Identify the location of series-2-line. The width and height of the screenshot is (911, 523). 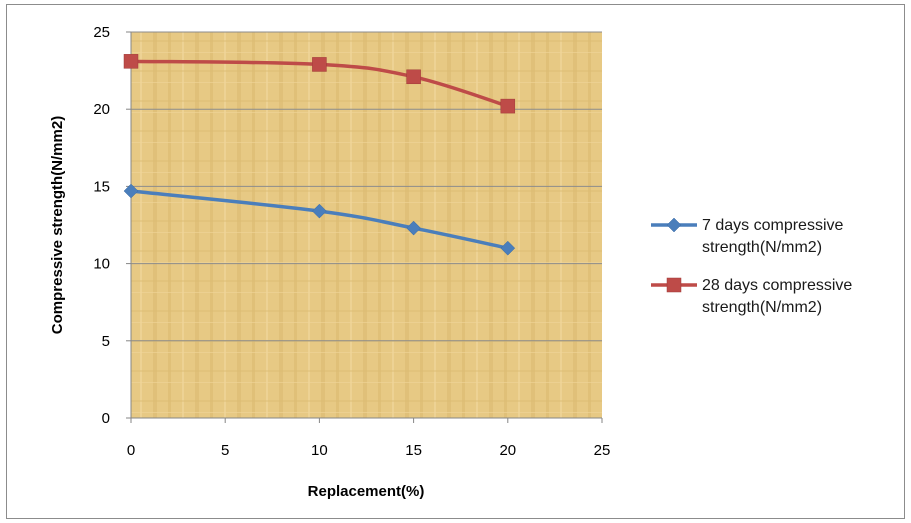
(319, 83).